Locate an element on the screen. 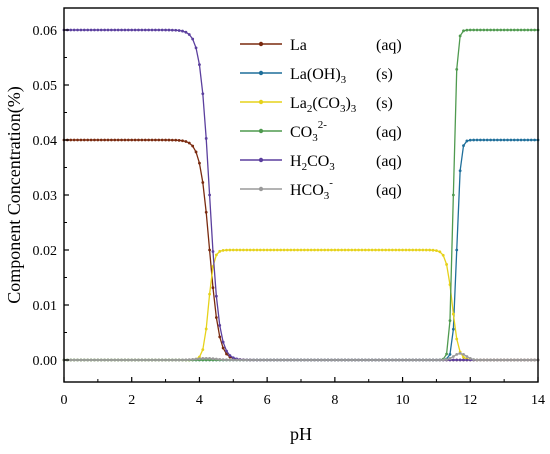 This screenshot has width=550, height=454. legend-label-1: La(OH)3 is located at coordinates (318, 76).